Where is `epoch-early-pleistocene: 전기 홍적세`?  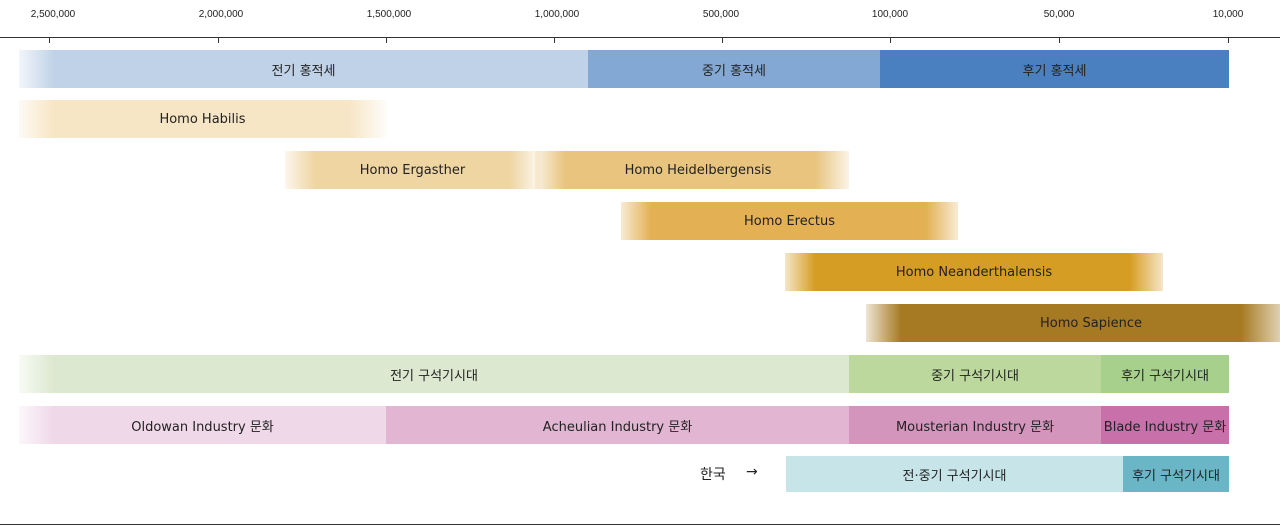
epoch-early-pleistocene: 전기 홍적세 is located at coordinates (303, 69).